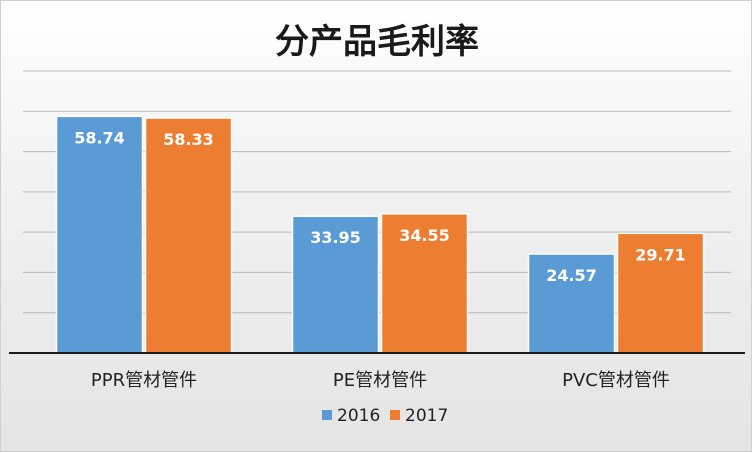 The width and height of the screenshot is (752, 453). I want to click on data-label-2016-1: 33.95, so click(335, 237).